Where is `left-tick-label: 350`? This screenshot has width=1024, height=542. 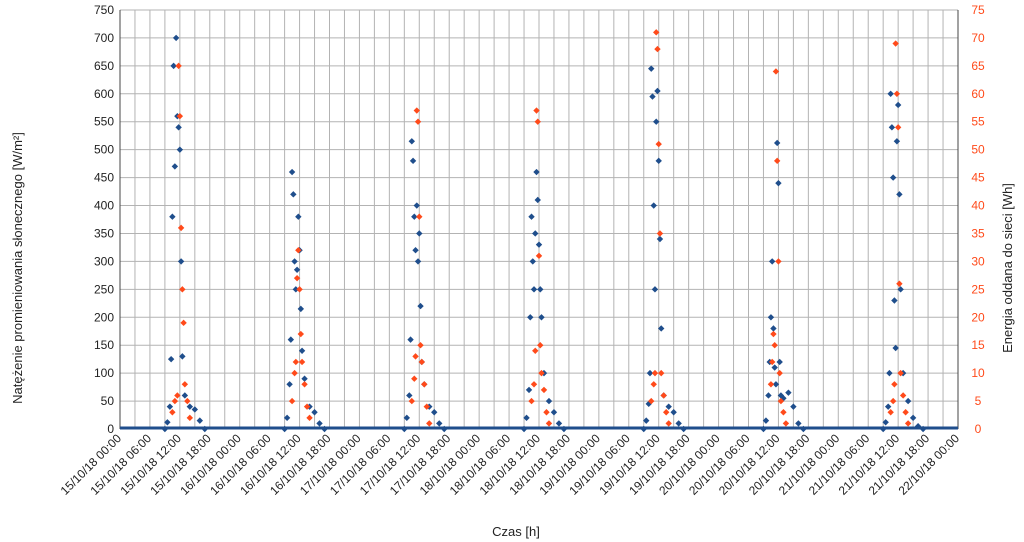 left-tick-label: 350 is located at coordinates (104, 233).